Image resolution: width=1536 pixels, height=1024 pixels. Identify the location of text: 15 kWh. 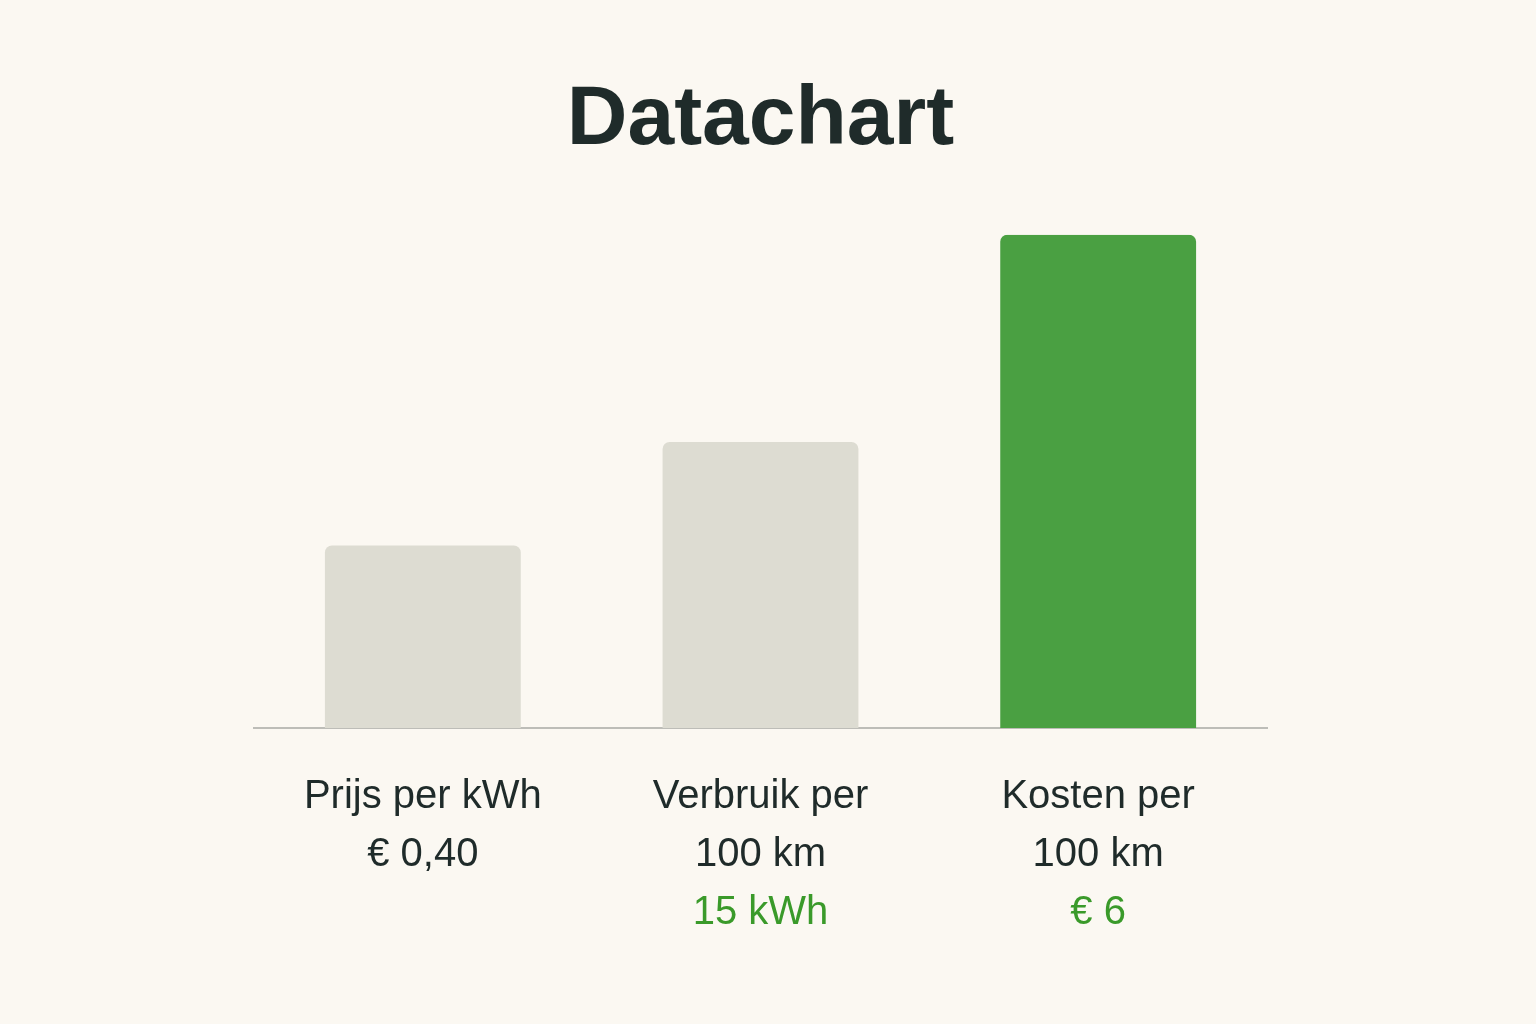
(760, 910).